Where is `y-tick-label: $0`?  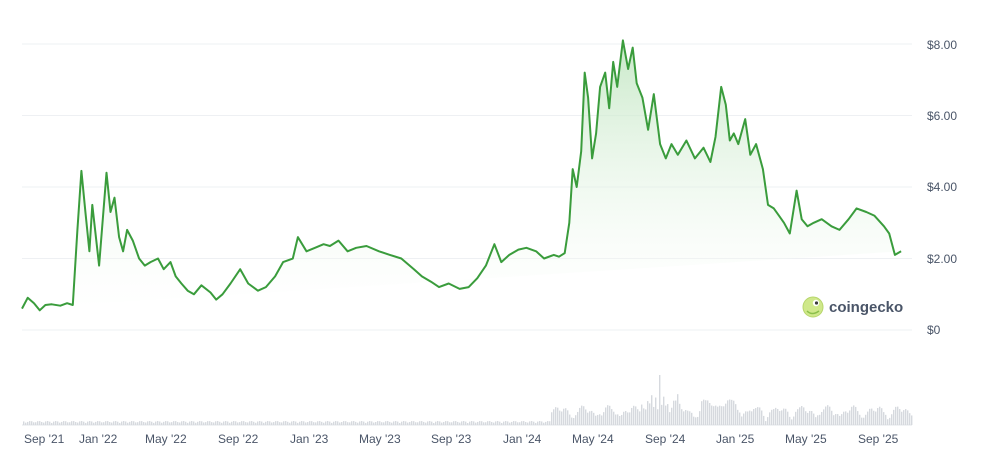
y-tick-label: $0 is located at coordinates (934, 330).